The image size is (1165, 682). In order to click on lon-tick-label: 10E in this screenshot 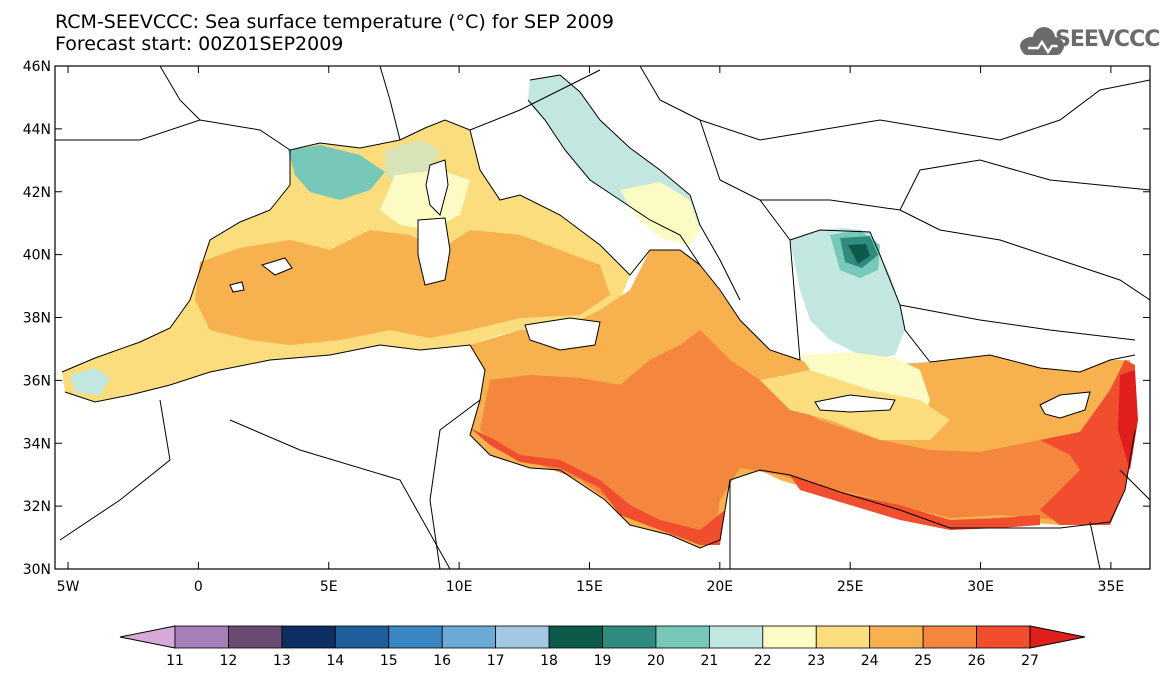, I will do `click(459, 587)`.